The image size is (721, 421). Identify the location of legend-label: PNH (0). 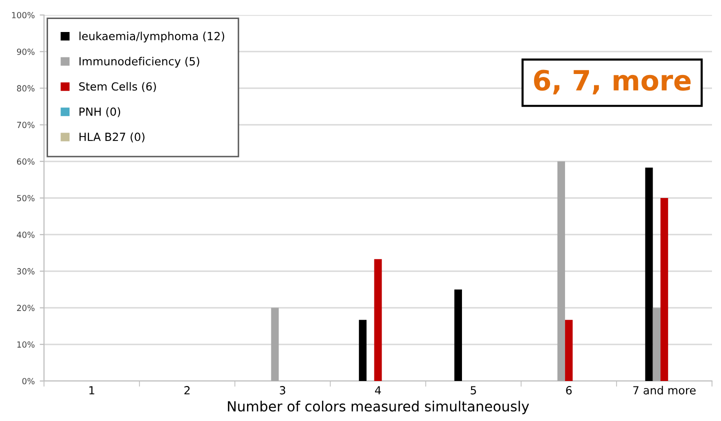
(100, 112).